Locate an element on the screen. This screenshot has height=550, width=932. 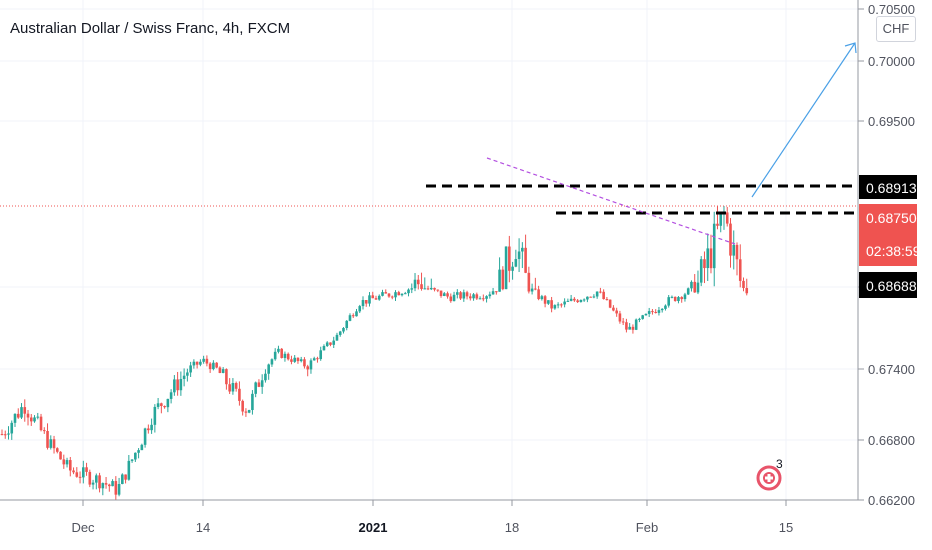
price-axis-label: 0.66200 is located at coordinates (891, 500).